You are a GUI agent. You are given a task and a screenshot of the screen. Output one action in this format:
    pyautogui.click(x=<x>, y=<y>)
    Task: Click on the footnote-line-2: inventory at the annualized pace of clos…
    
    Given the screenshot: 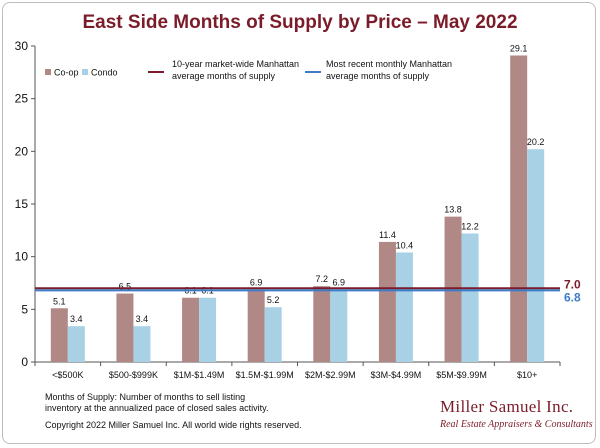 What is the action you would take?
    pyautogui.click(x=157, y=408)
    